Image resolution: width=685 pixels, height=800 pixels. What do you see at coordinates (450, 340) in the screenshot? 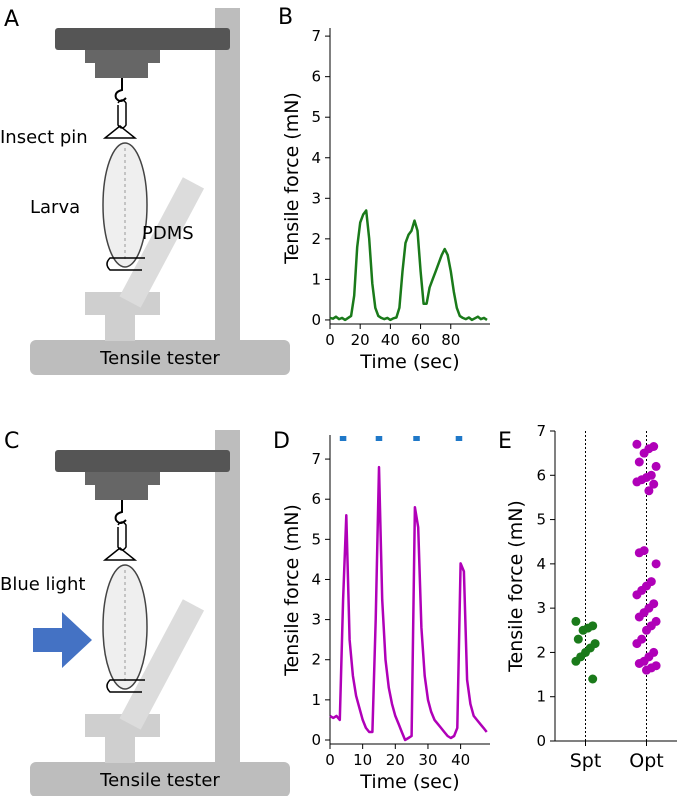
I see `x-tick-label: 80` at bounding box center [450, 340].